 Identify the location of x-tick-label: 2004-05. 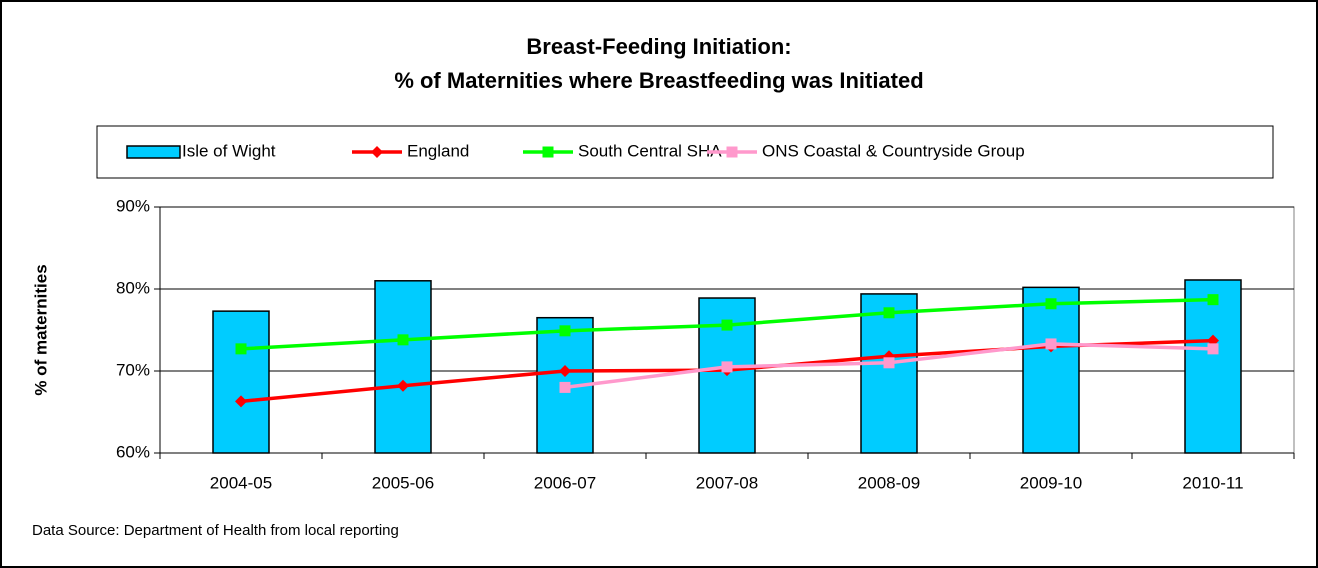
(241, 482).